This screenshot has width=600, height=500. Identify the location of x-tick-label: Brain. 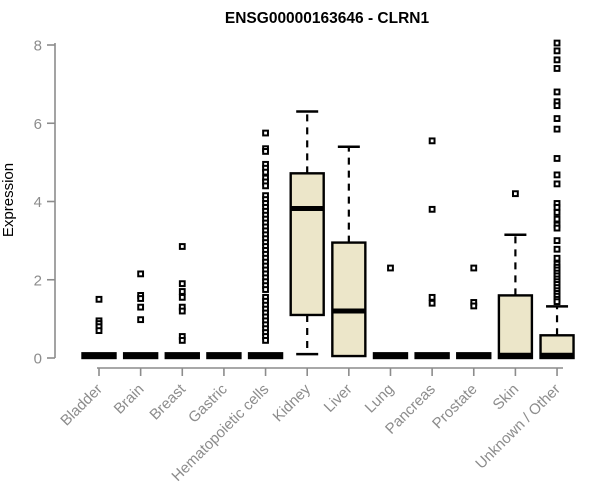
(129, 399).